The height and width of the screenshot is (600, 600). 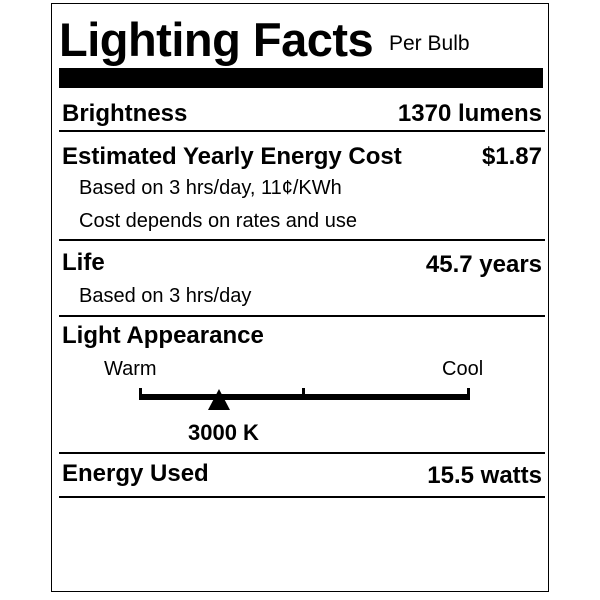 I want to click on life-label: Life, so click(x=83, y=262).